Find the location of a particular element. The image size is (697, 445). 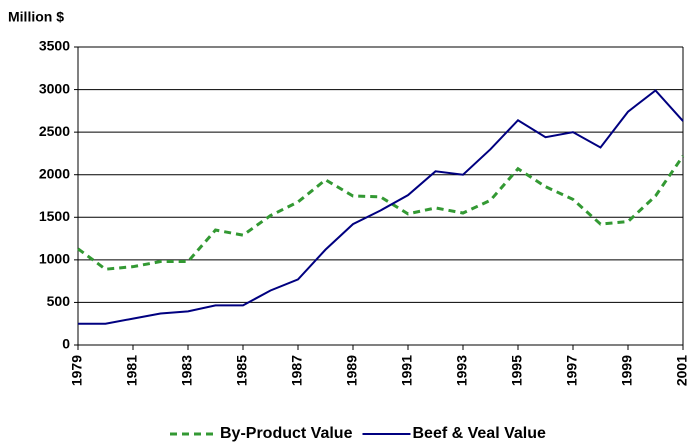

x-tick-label: 1981 is located at coordinates (132, 370).